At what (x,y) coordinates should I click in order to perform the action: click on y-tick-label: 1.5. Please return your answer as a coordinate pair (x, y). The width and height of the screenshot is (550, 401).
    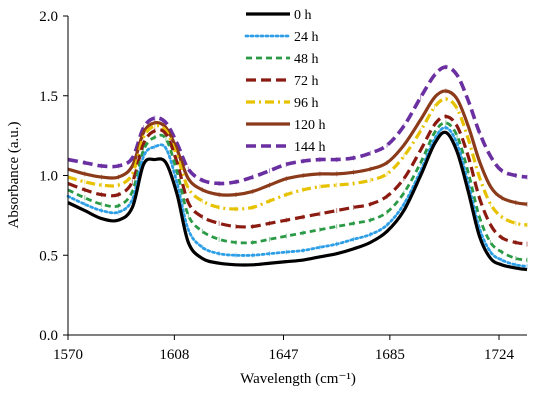
    Looking at the image, I should click on (48, 97).